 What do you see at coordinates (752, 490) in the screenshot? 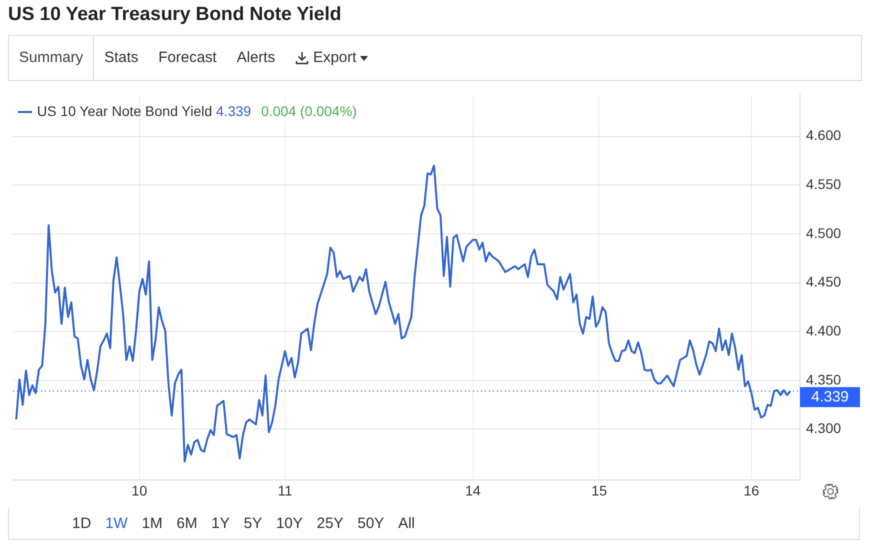
I see `x-tick-label: 16` at bounding box center [752, 490].